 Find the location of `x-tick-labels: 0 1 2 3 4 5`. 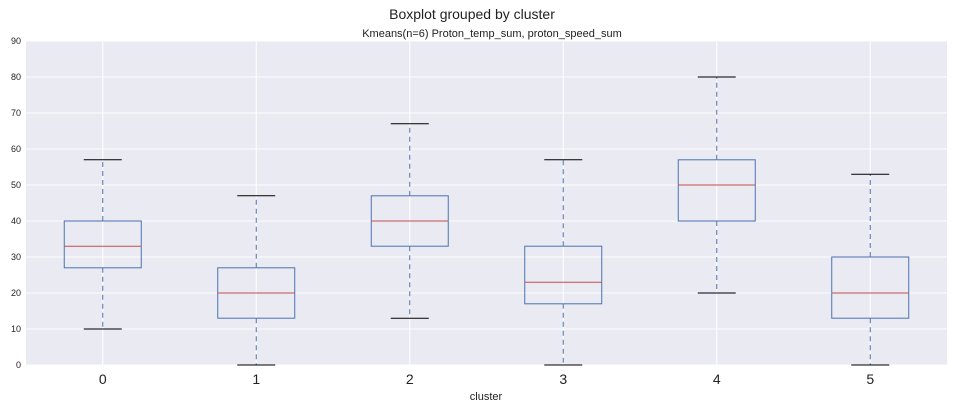

x-tick-labels: 0 1 2 3 4 5 is located at coordinates (487, 379).